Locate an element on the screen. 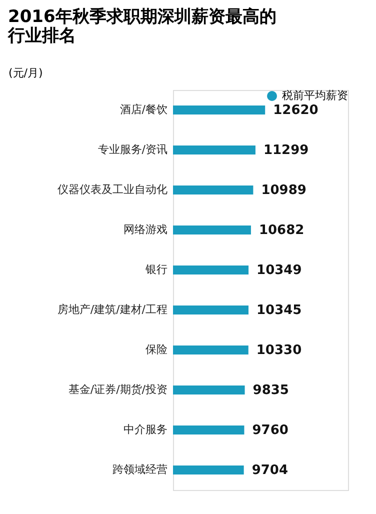 The height and width of the screenshot is (514, 376). data-label: 10330 is located at coordinates (279, 350).